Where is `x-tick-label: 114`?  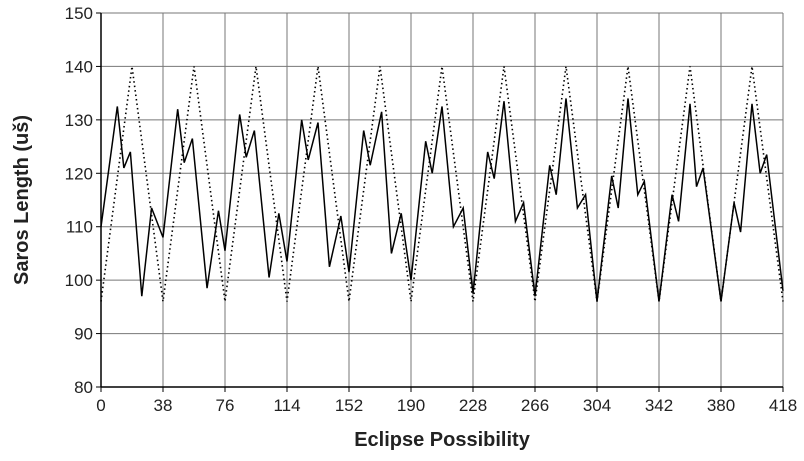 x-tick-label: 114 is located at coordinates (286, 405).